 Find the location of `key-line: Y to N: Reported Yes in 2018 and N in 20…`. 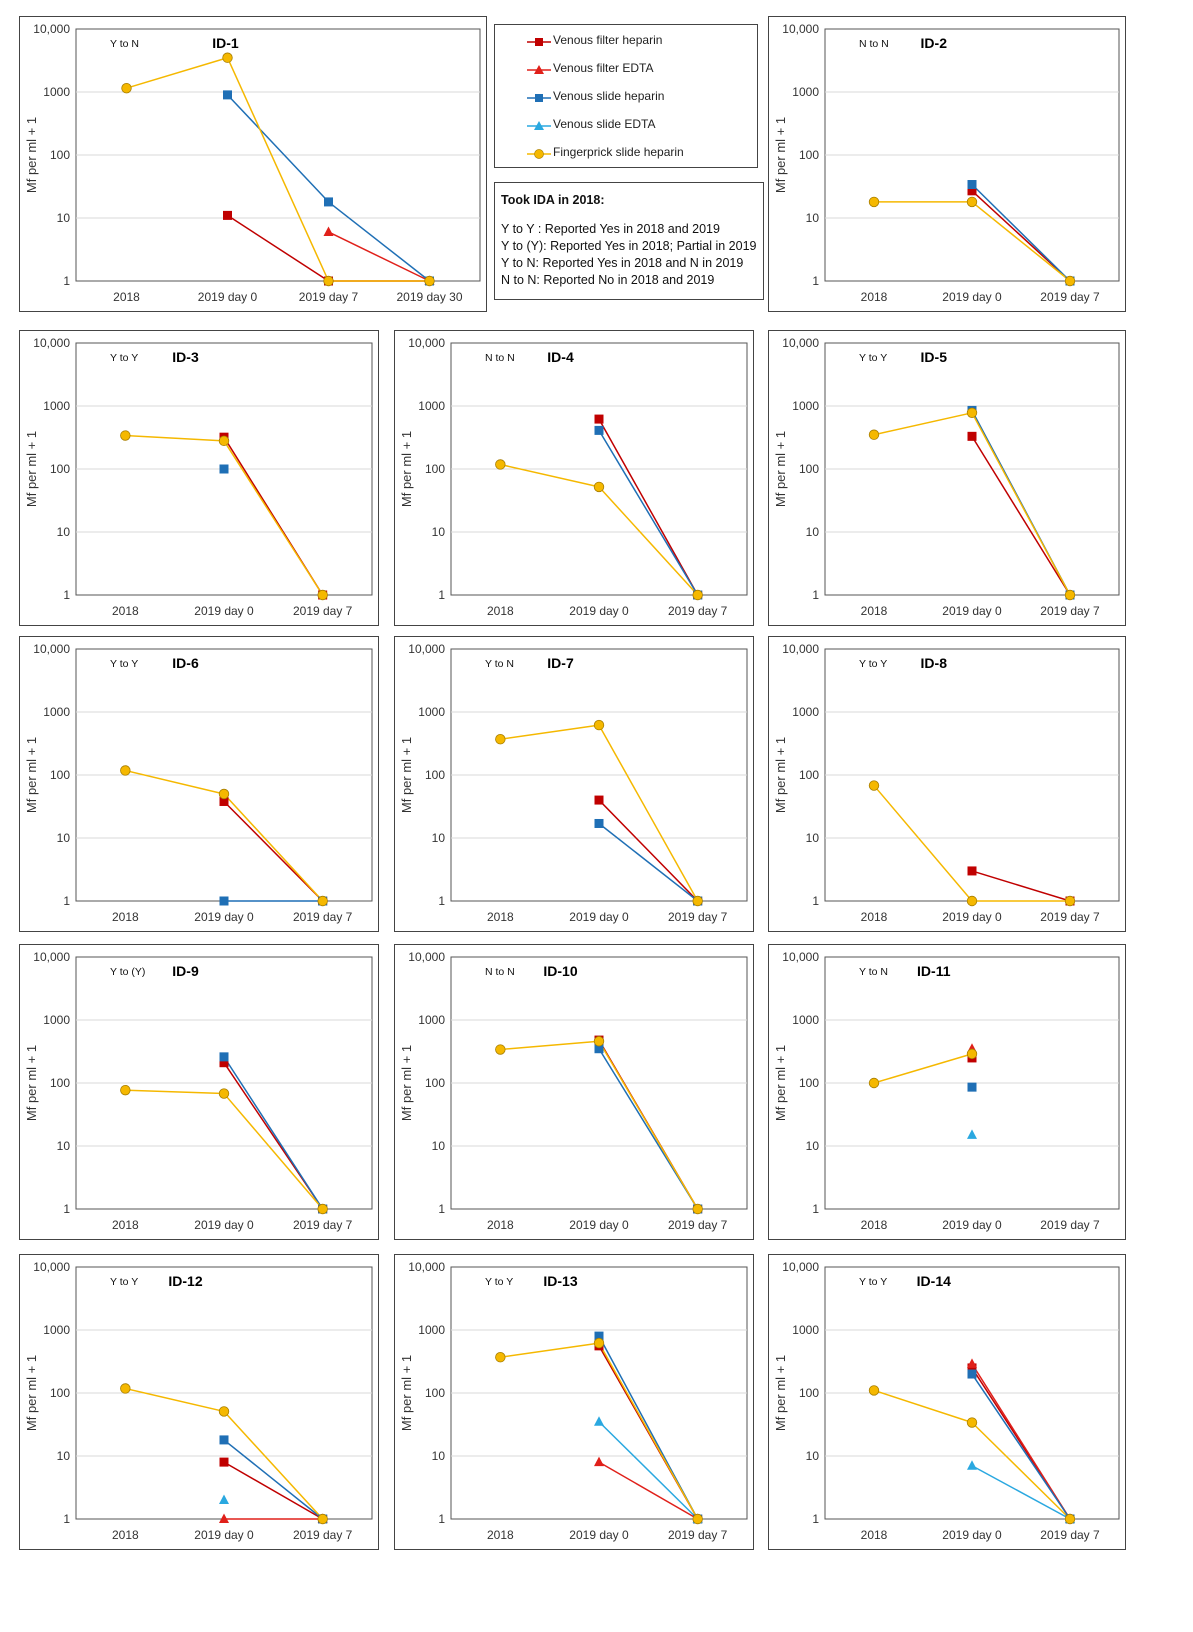

key-line: Y to N: Reported Yes in 2018 and N in 20… is located at coordinates (622, 263).